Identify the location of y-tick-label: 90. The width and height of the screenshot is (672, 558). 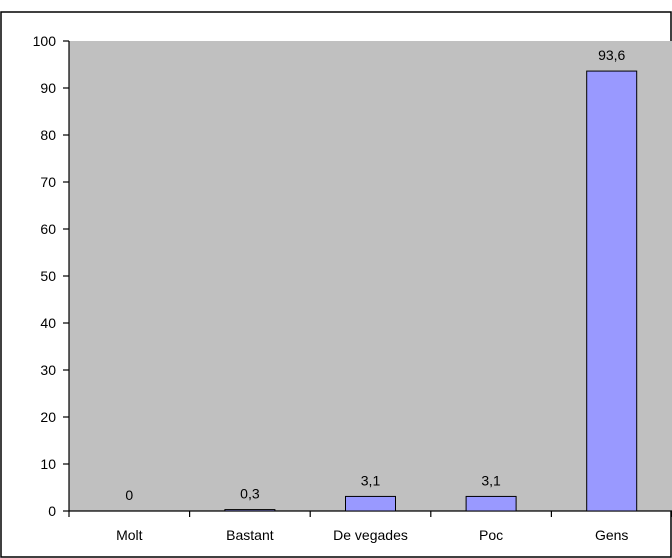
(48, 88).